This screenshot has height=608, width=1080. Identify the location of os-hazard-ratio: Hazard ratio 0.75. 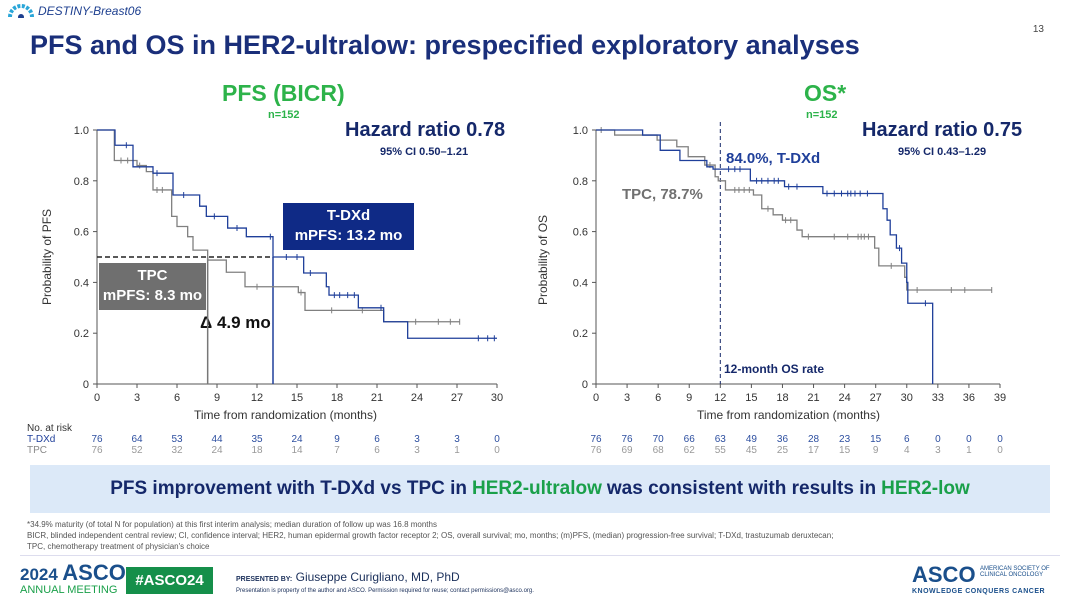
(942, 130).